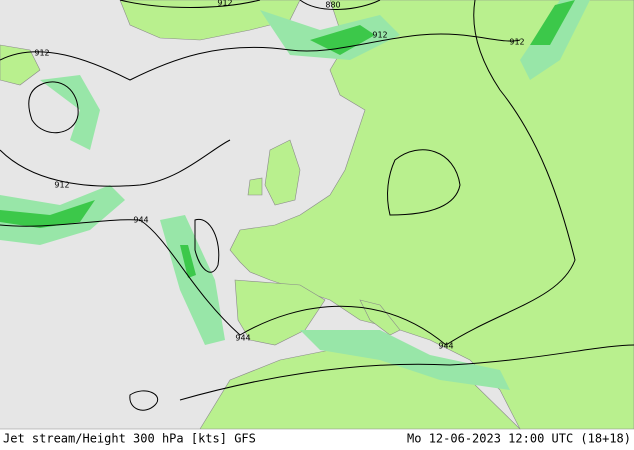 This screenshot has width=634, height=450. What do you see at coordinates (332, 5) in the screenshot?
I see `contour-label: 880` at bounding box center [332, 5].